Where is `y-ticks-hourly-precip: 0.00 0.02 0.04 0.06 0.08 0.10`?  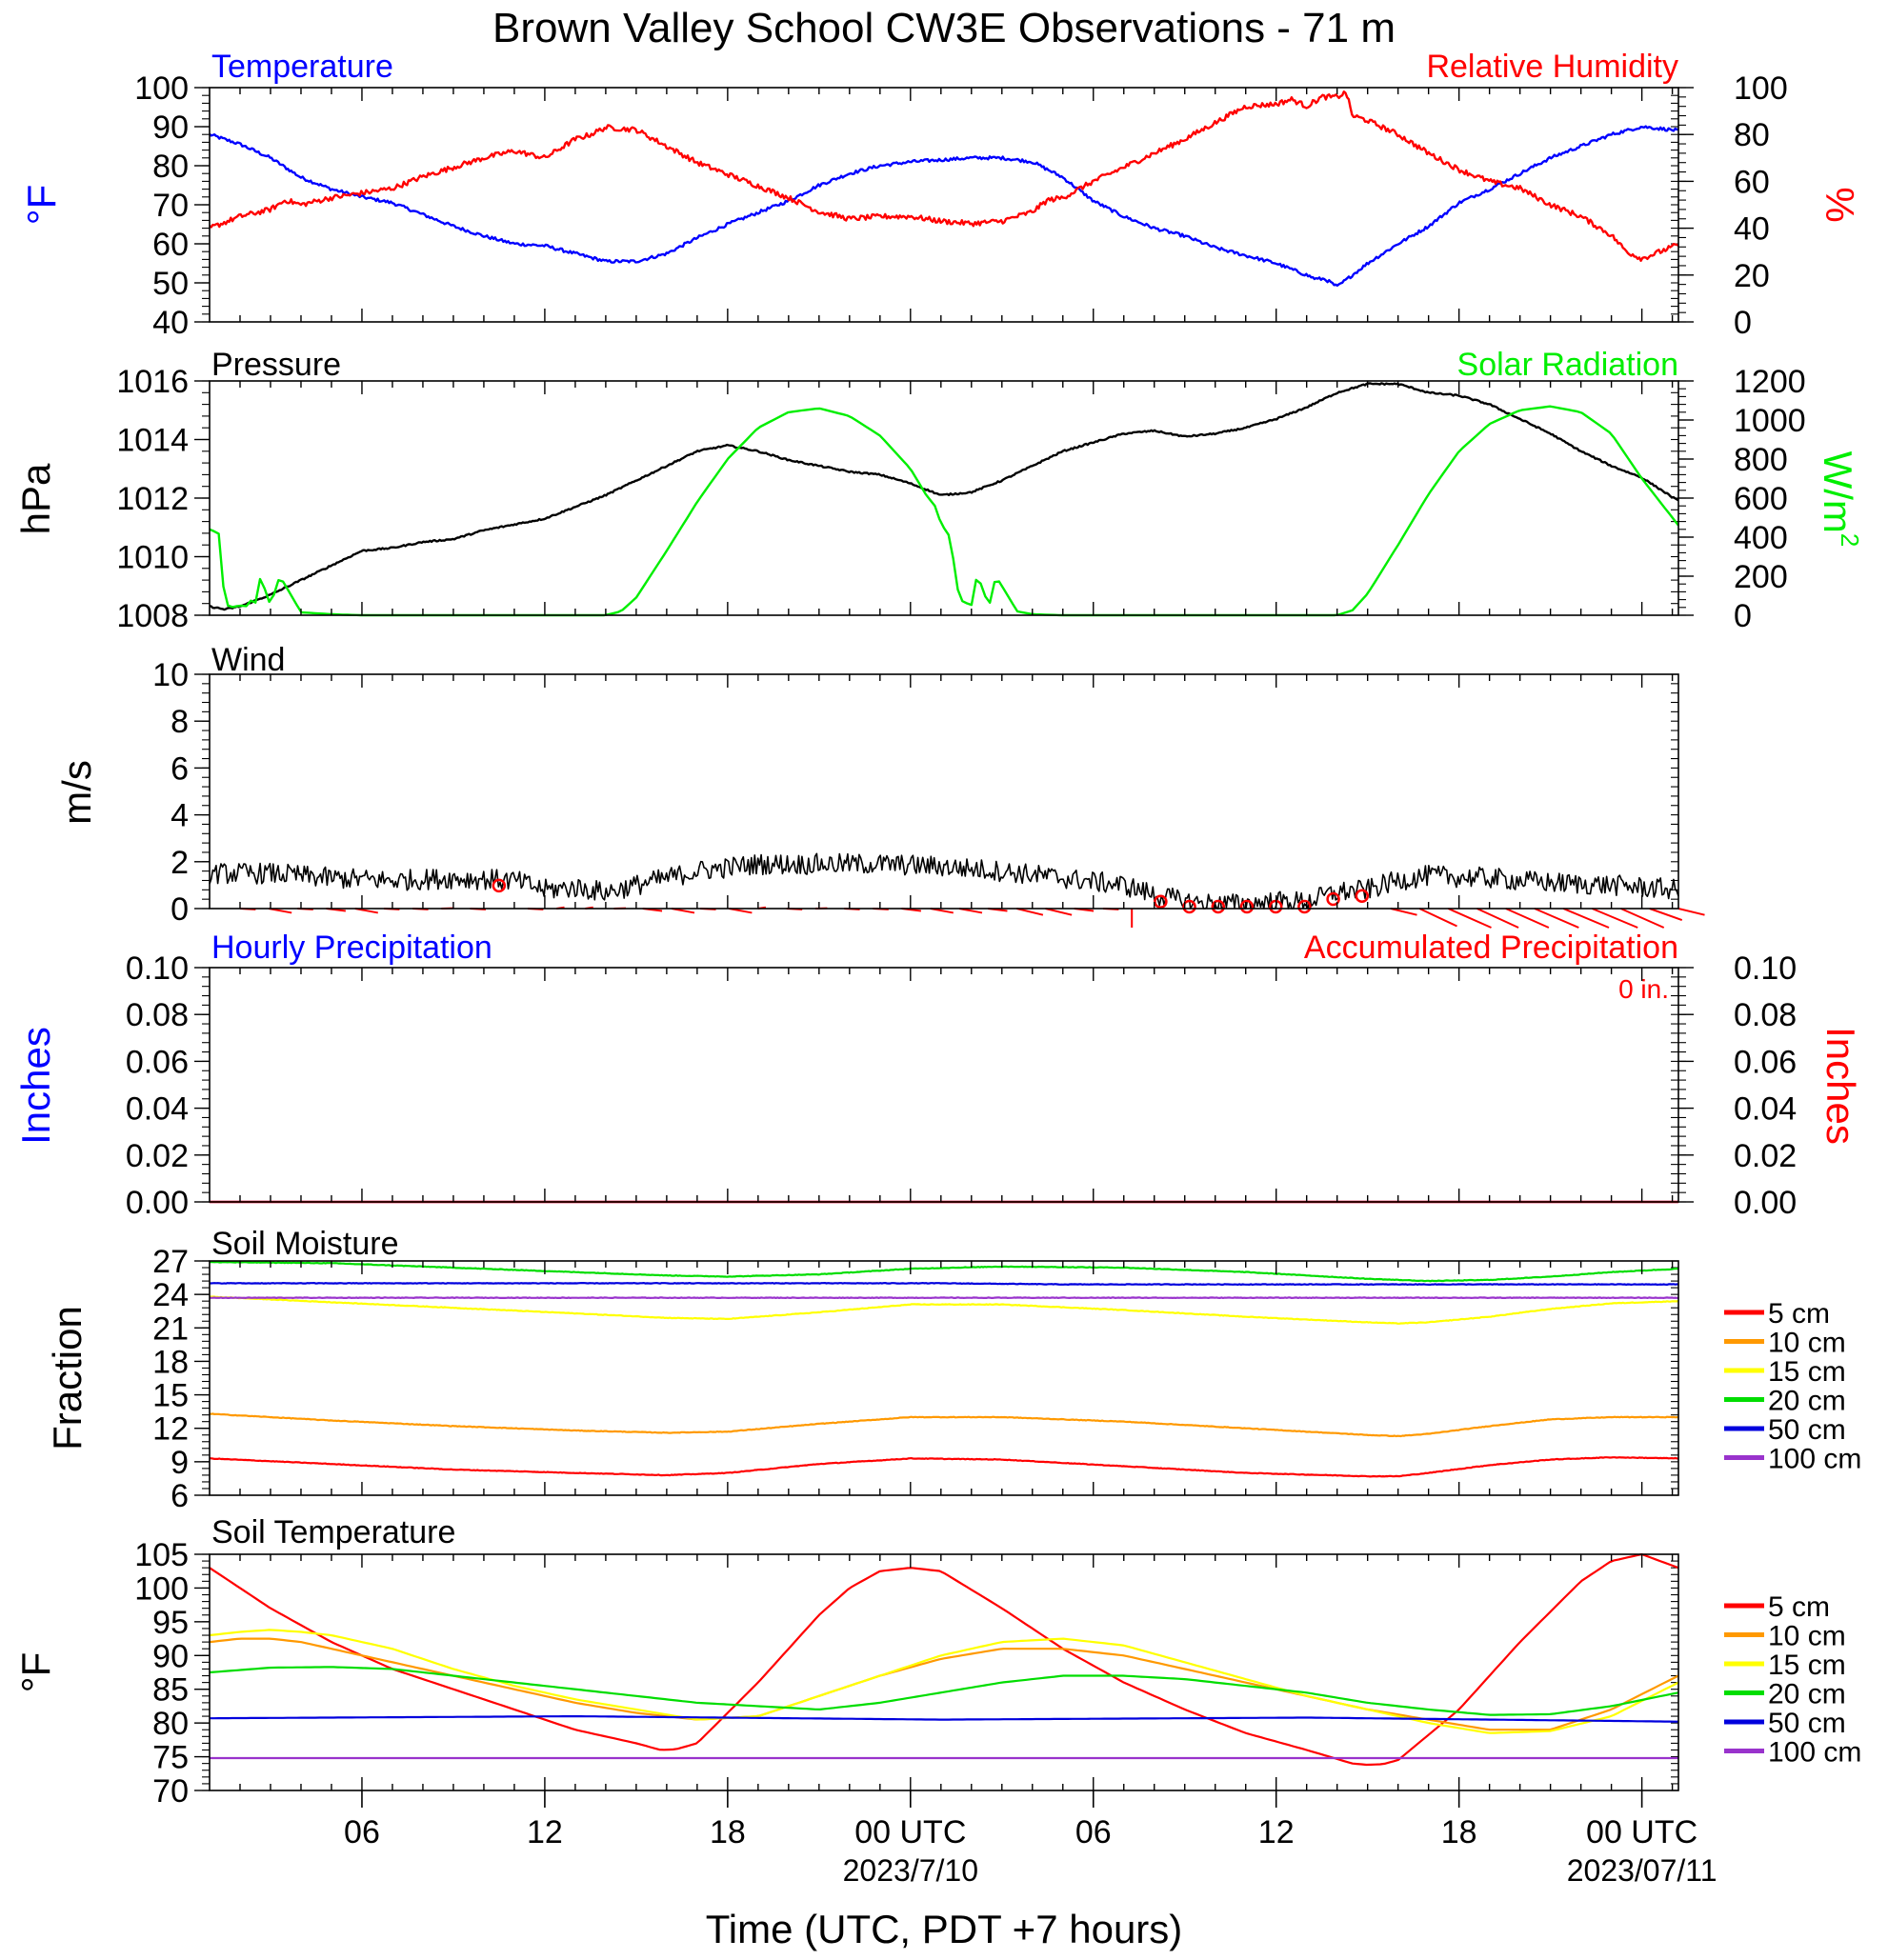 y-ticks-hourly-precip: 0.00 0.02 0.04 0.06 0.08 0.10 is located at coordinates (902, 1085).